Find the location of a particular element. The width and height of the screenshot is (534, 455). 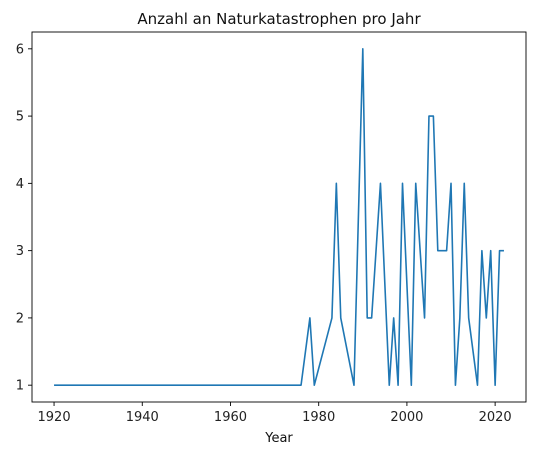

y-tick-label: 1 is located at coordinates (20, 386).